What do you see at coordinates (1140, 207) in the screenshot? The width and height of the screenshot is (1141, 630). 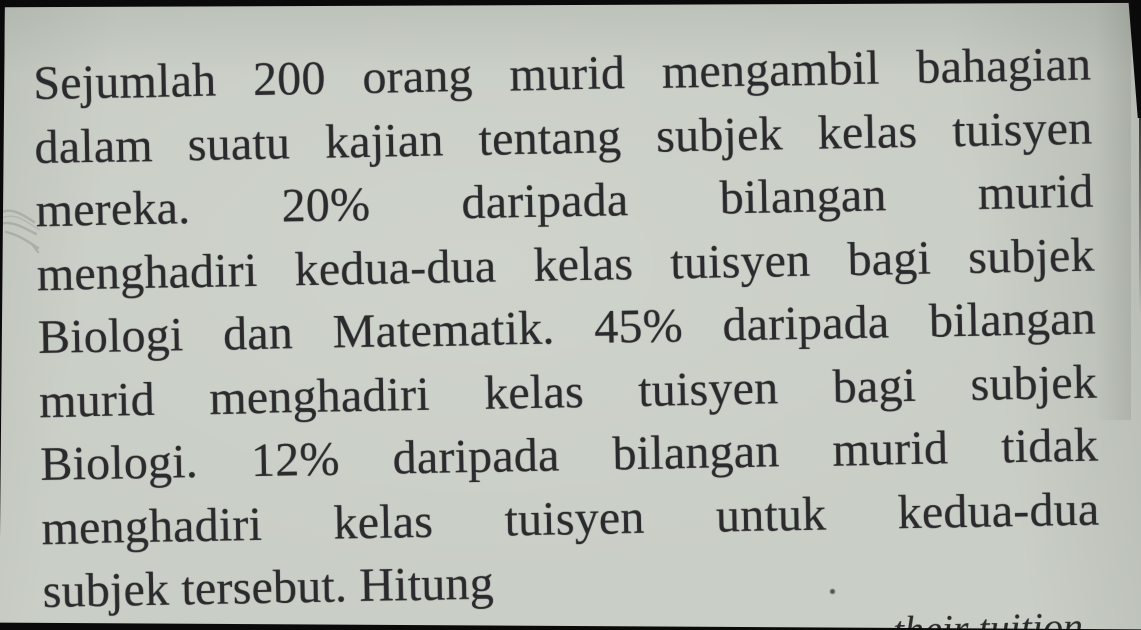 I see `photo-edge-right-thin` at bounding box center [1140, 207].